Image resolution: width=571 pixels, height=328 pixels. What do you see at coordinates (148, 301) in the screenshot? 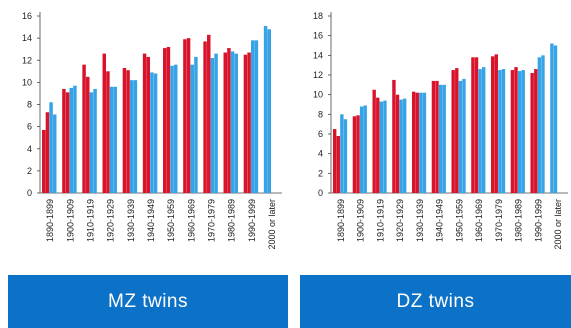
I see `mz-twins-label: MZ twins` at bounding box center [148, 301].